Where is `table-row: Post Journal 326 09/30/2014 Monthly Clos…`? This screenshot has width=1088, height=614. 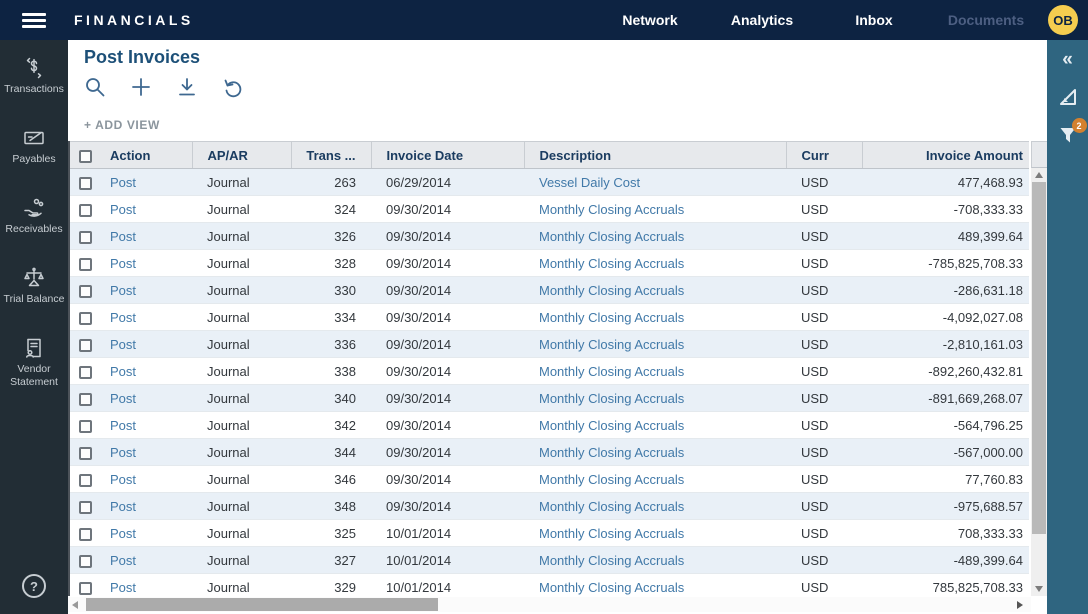 table-row: Post Journal 326 09/30/2014 Monthly Clos… is located at coordinates (549, 236).